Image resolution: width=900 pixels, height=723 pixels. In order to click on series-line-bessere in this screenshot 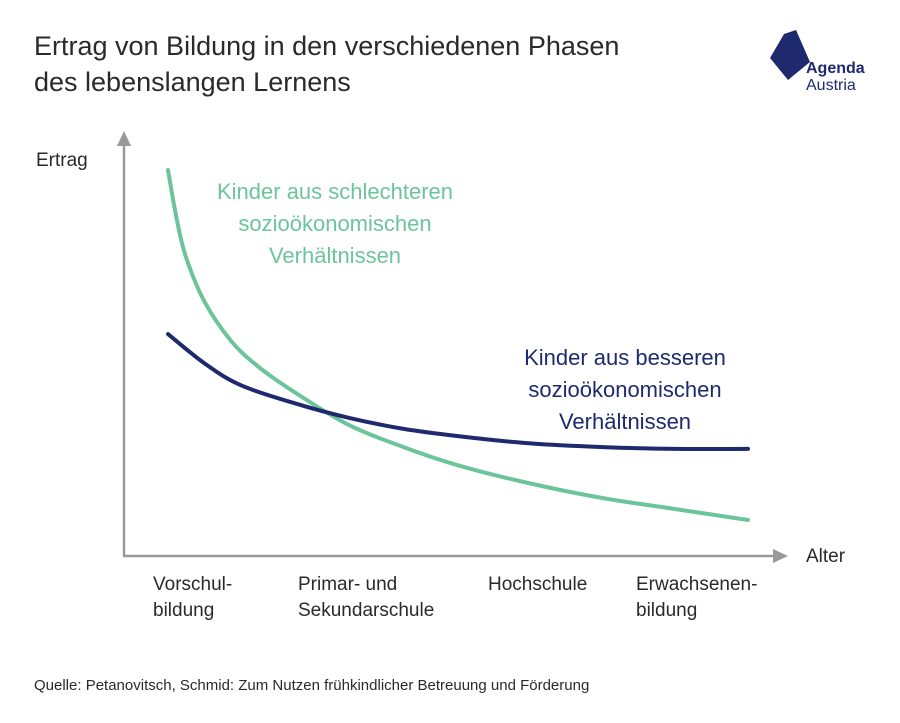, I will do `click(458, 392)`.